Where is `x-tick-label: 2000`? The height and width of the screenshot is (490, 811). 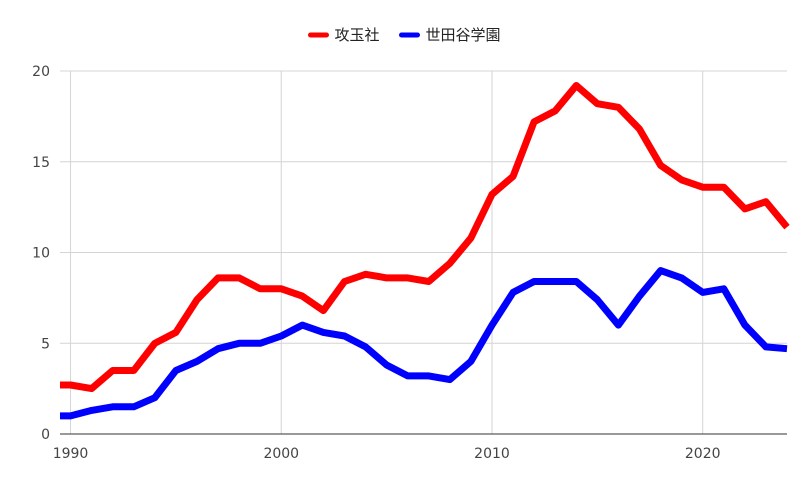
x-tick-label: 2000 is located at coordinates (281, 454).